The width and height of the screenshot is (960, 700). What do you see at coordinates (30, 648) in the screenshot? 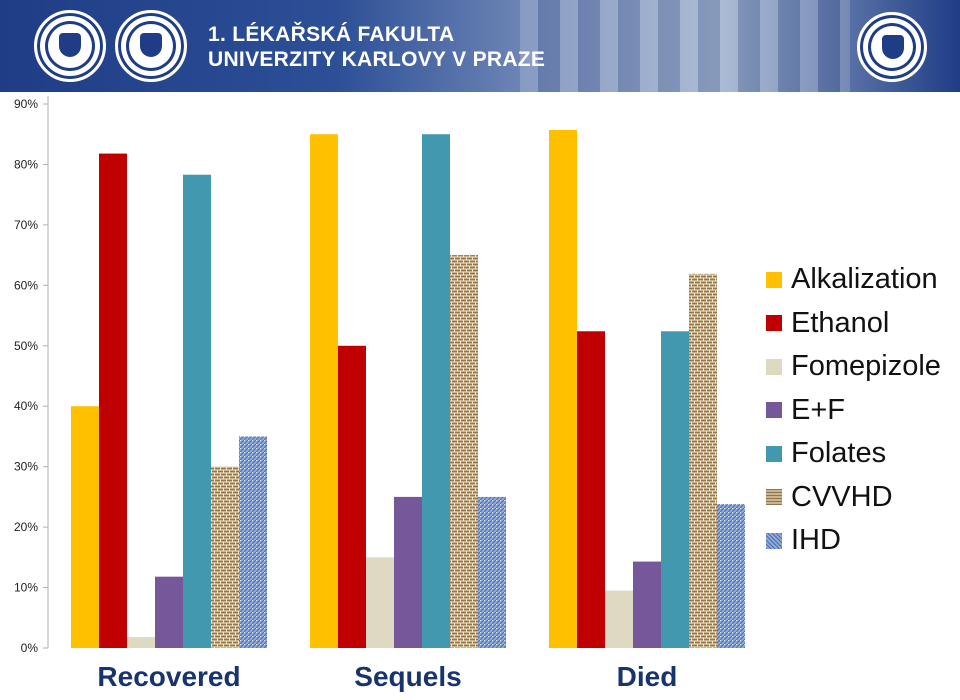
I see `y-tick-label: 0%` at bounding box center [30, 648].